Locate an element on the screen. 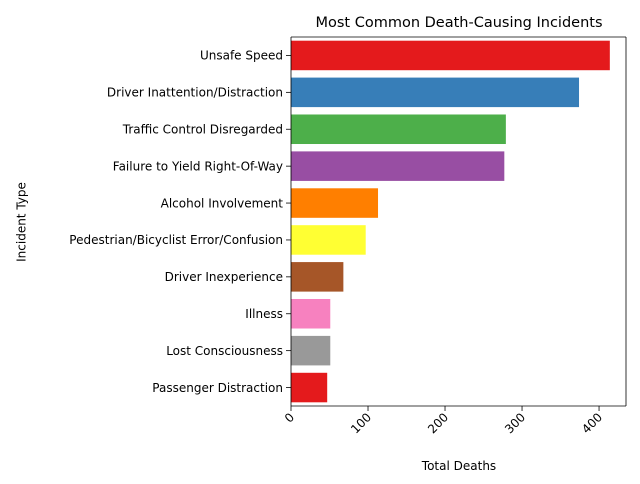 The width and height of the screenshot is (640, 484). y-tick-label: Lost Consciousness is located at coordinates (224, 351).